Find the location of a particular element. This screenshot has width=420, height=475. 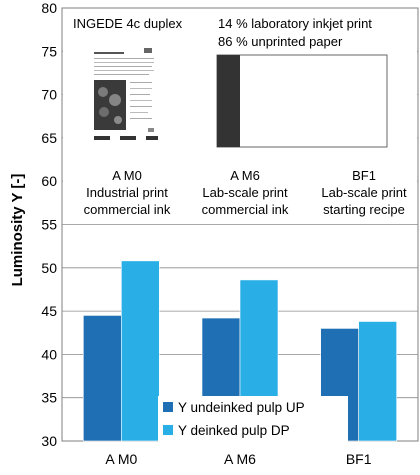

y-tick-labels: 30 35 40 45 50 55 60 65 70 75 80 is located at coordinates (49, 224).